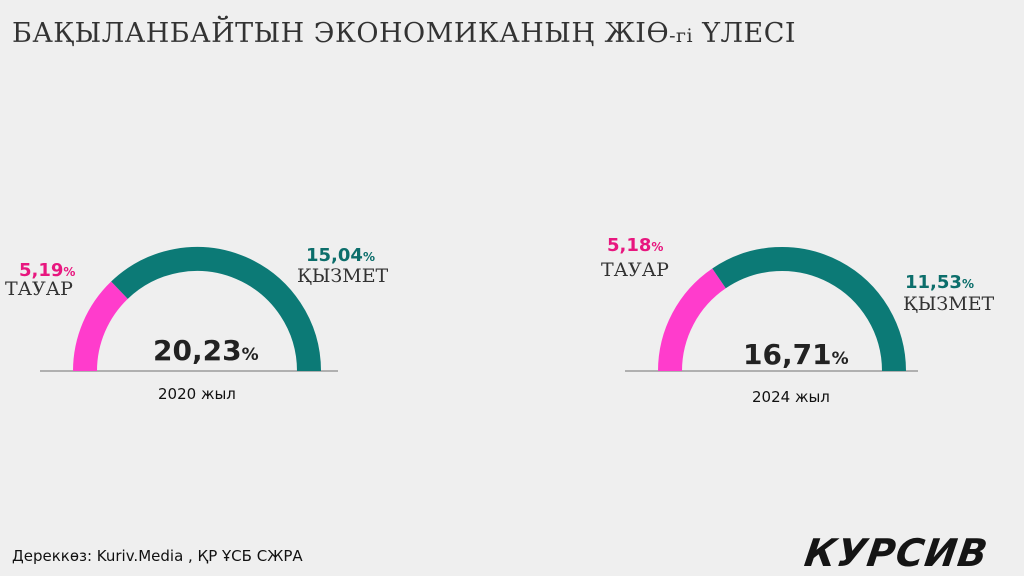 This screenshot has height=576, width=1024. What do you see at coordinates (896, 553) in the screenshot?
I see `kursiv-logo: КУРСИВ` at bounding box center [896, 553].